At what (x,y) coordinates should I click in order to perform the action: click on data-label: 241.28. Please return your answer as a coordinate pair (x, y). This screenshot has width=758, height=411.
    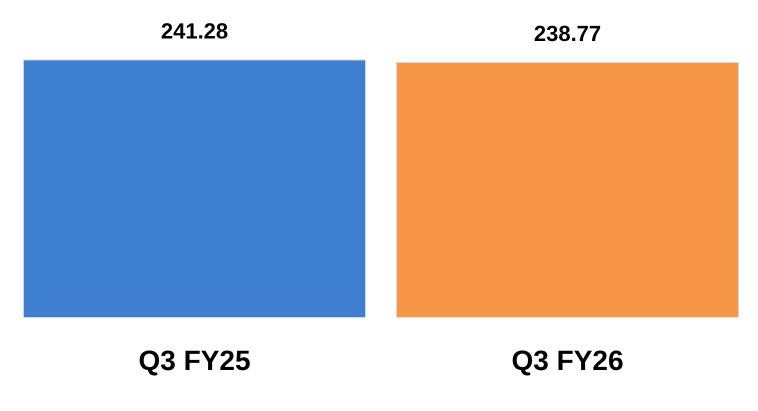
    Looking at the image, I should click on (194, 31).